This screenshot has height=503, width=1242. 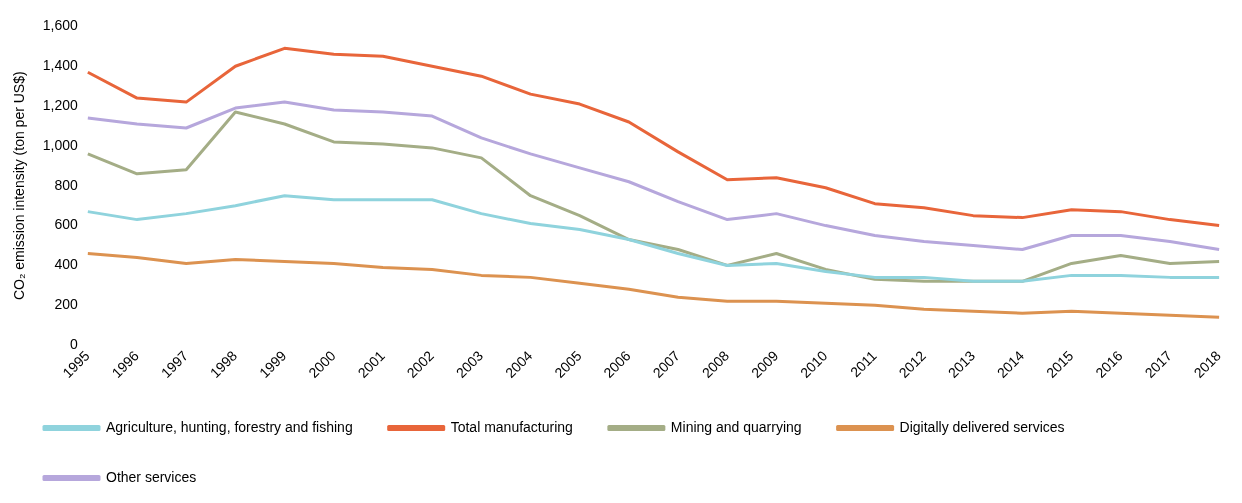 What do you see at coordinates (74, 343) in the screenshot?
I see `y-tick-label: 0` at bounding box center [74, 343].